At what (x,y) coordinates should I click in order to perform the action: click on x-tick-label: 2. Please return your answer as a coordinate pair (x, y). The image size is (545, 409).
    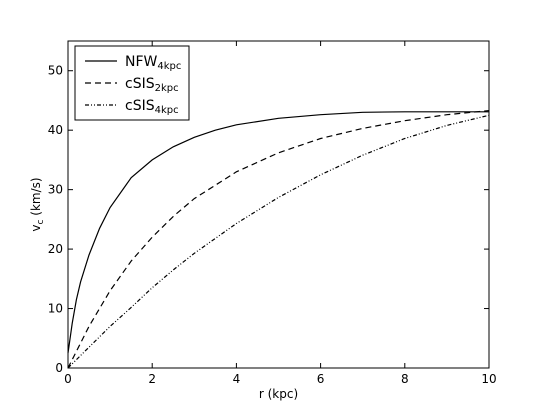
    Looking at the image, I should click on (152, 379).